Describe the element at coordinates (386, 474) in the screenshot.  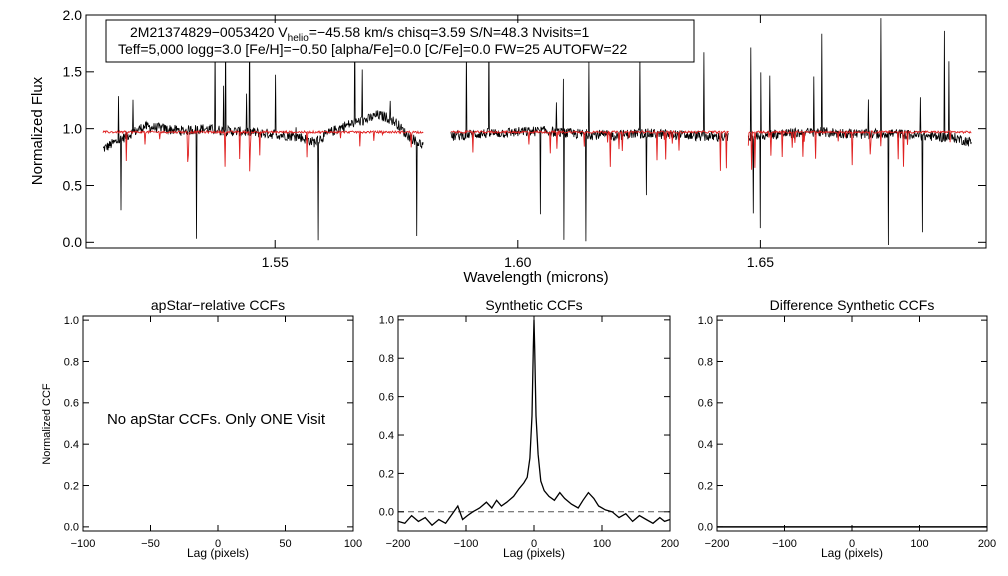
I see `synthetic-ccf-y-tick-label: 0.2` at that location.